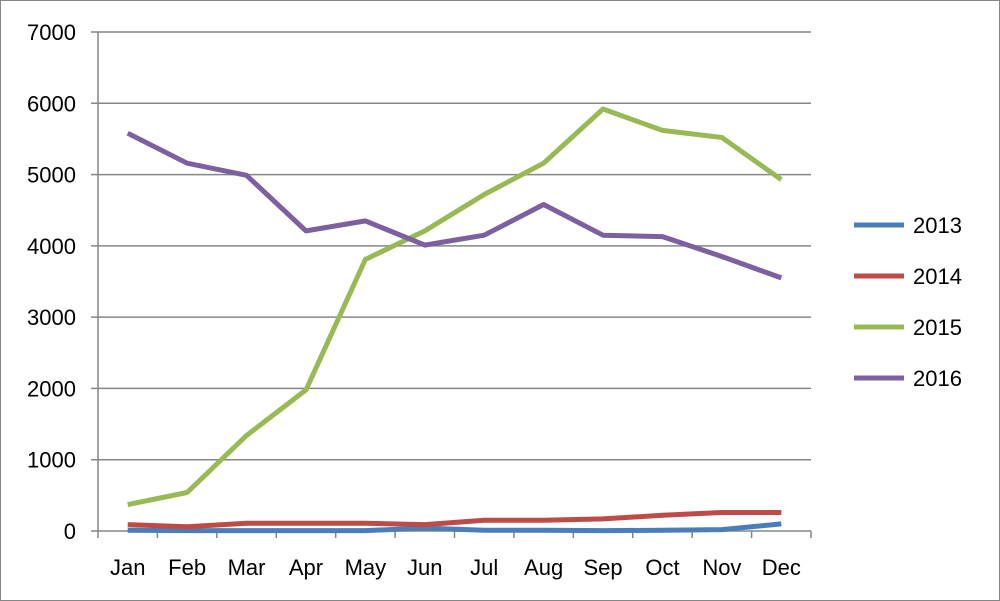 The width and height of the screenshot is (1000, 601). I want to click on x-tick-label-apr: Apr, so click(306, 567).